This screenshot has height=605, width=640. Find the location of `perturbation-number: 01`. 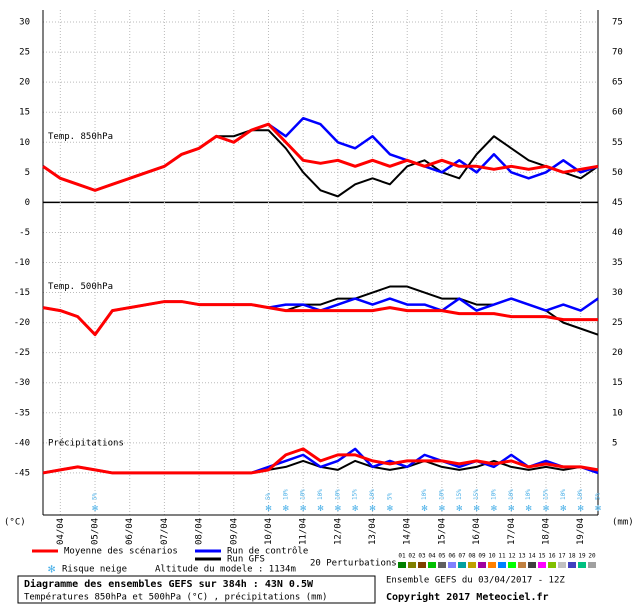

perturbation-number: 01 is located at coordinates (402, 556).